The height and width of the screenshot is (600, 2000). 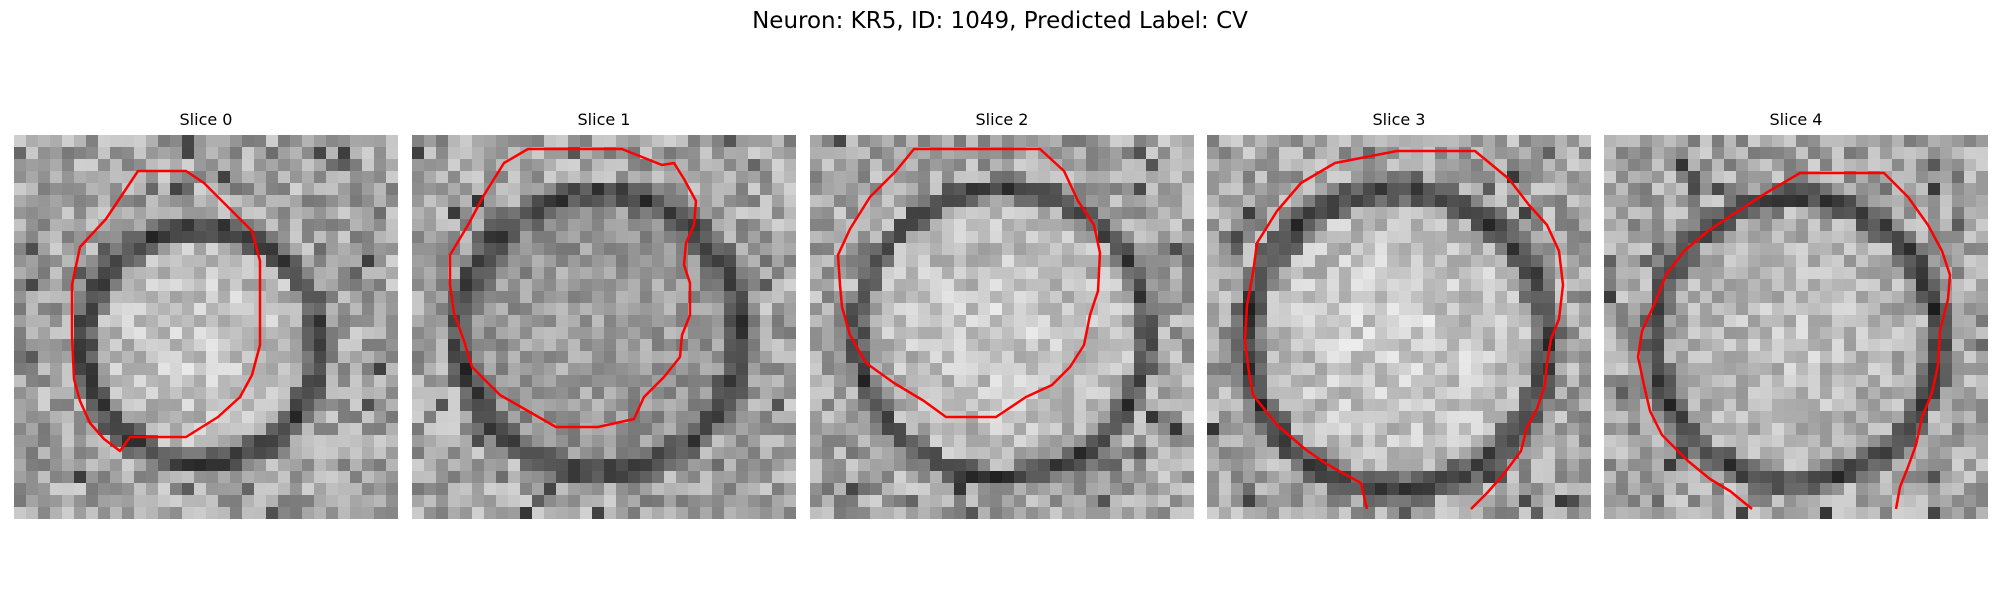 I want to click on slice-title: Slice 1, so click(x=604, y=119).